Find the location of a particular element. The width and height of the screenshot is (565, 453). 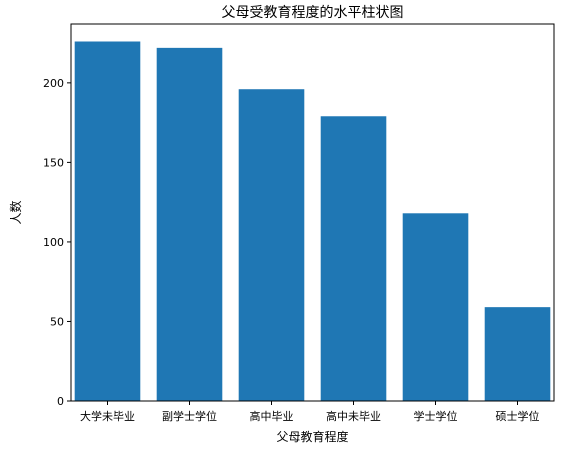

chart-title: 父母受教育程度的水平柱状图 is located at coordinates (313, 13).